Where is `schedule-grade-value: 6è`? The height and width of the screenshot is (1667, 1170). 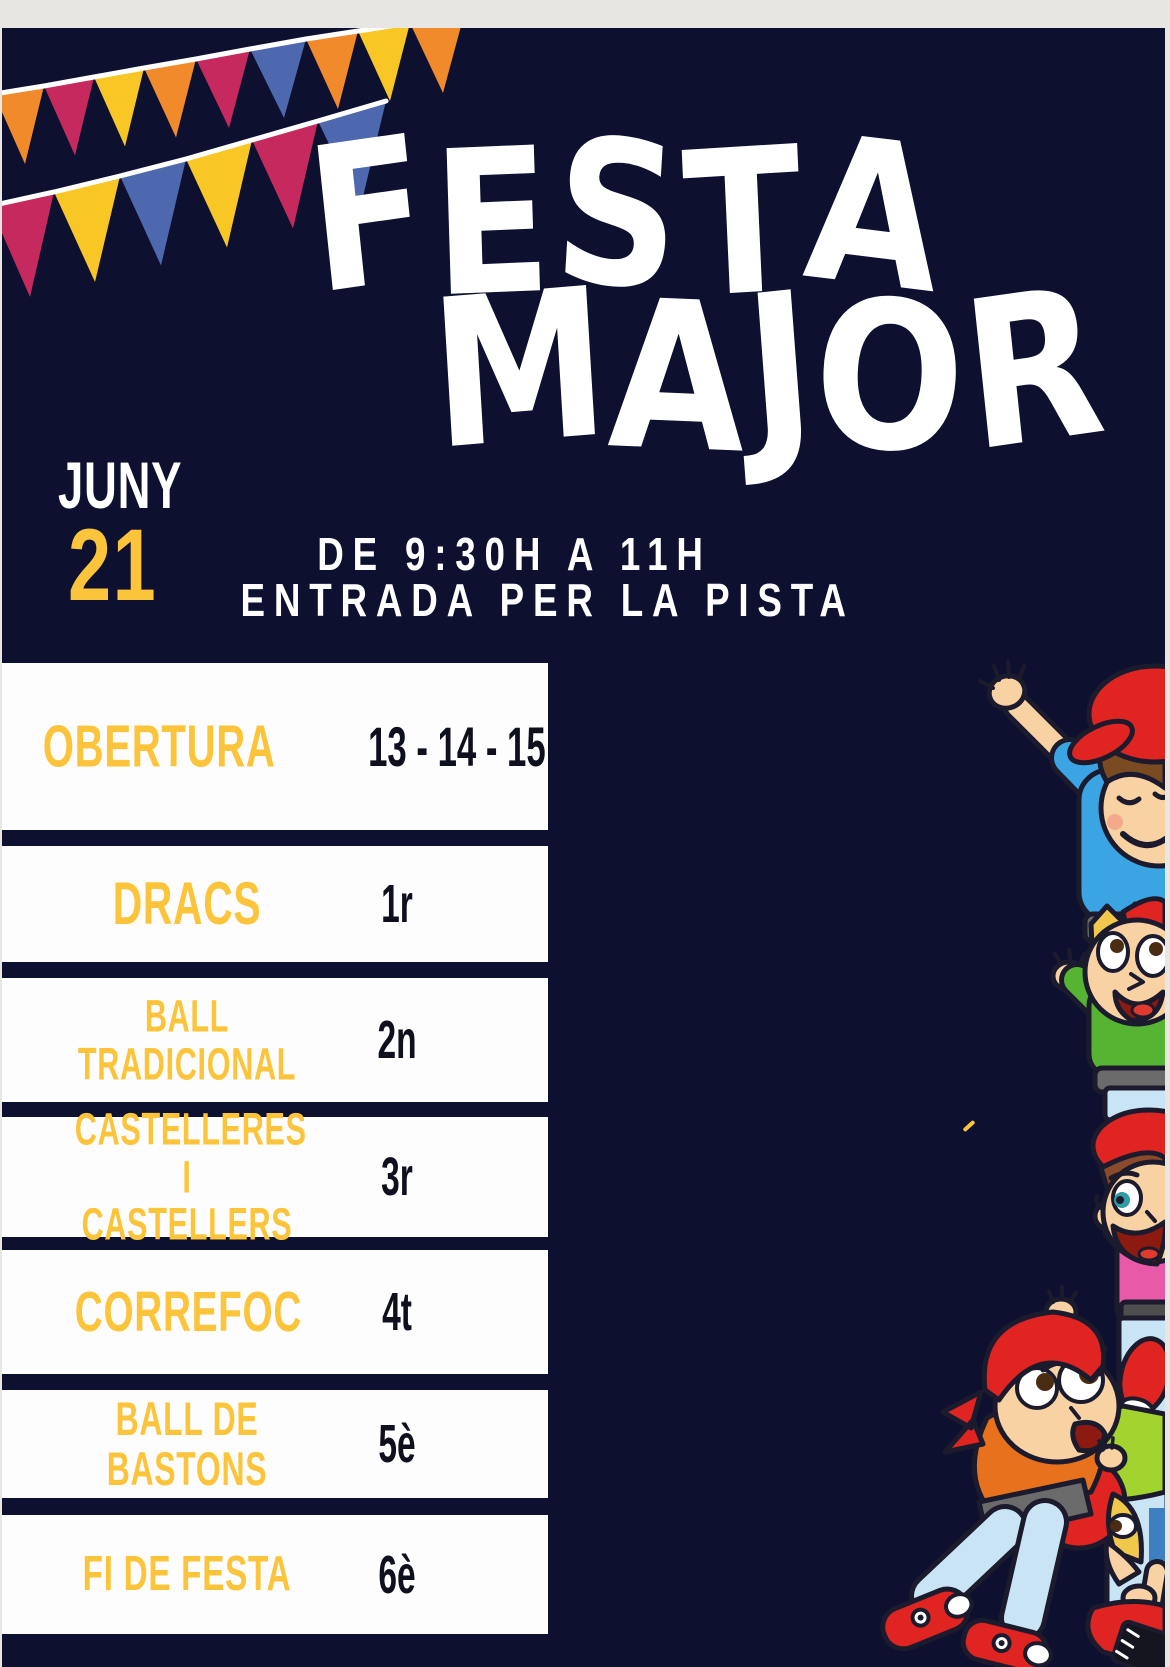 schedule-grade-value: 6è is located at coordinates (397, 1574).